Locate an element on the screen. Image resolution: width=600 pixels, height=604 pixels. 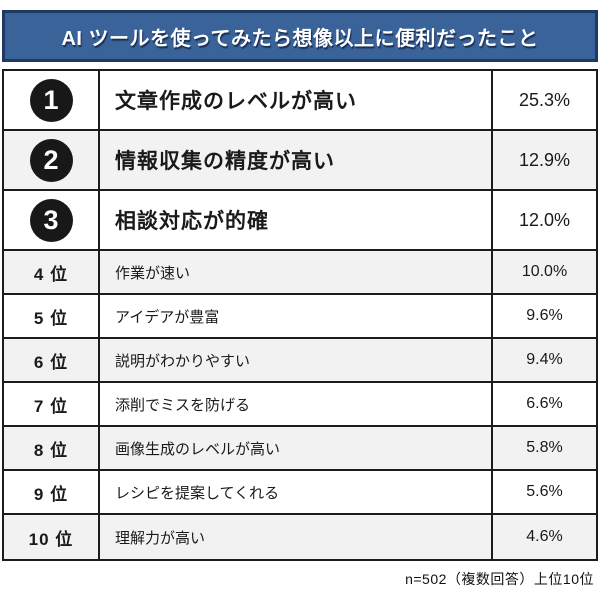
percent-value: 10.0% is located at coordinates (544, 271).